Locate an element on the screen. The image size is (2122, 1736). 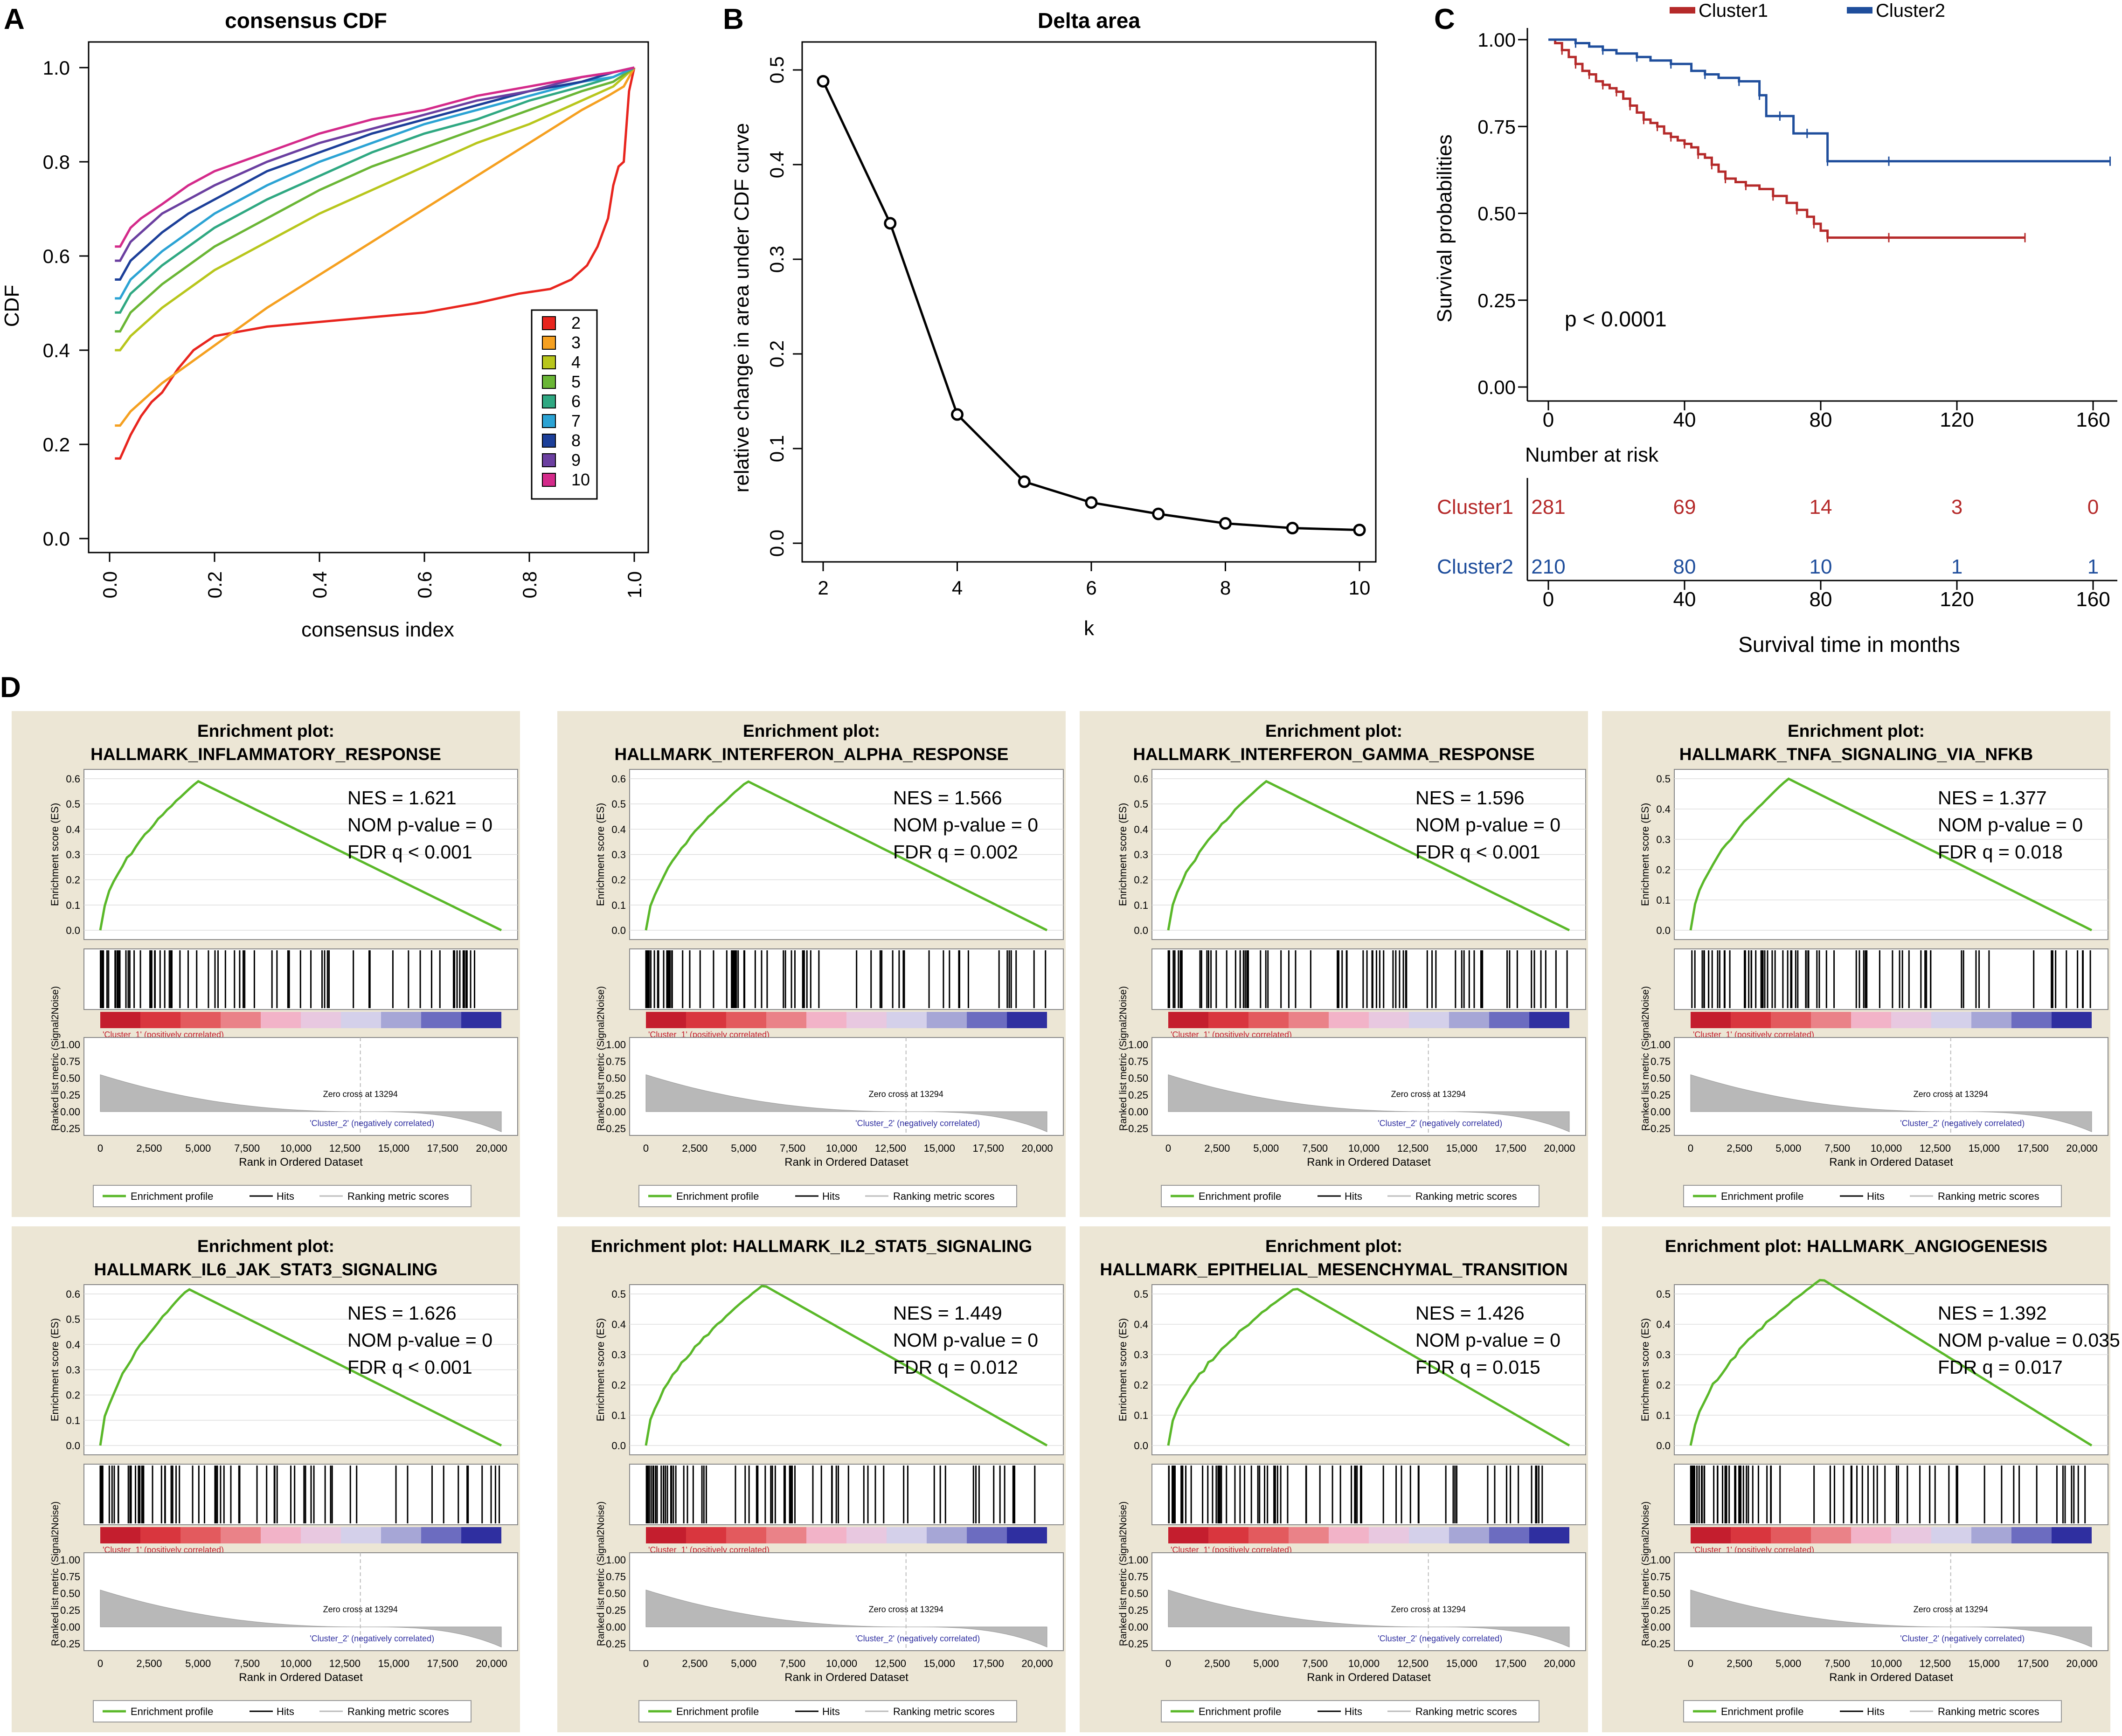
es-ytick-label: 0.5 is located at coordinates (1141, 804).